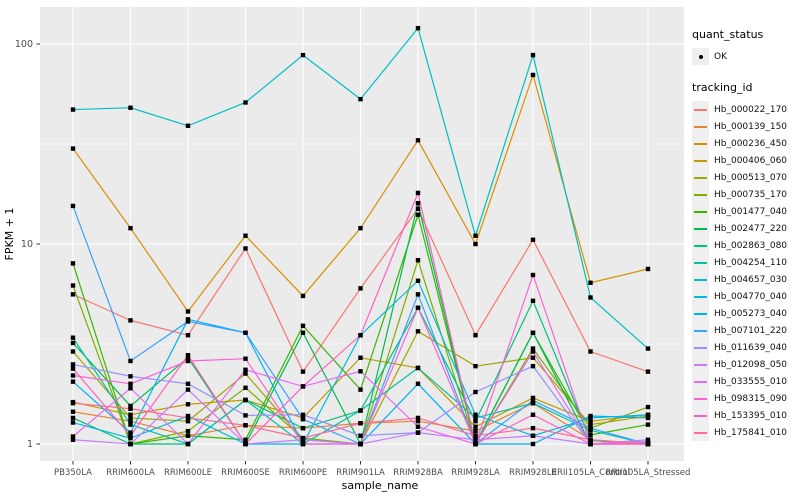 This screenshot has width=800, height=500. Describe the element at coordinates (745, 56) in the screenshot. I see `legend-item-ok: OK` at that location.